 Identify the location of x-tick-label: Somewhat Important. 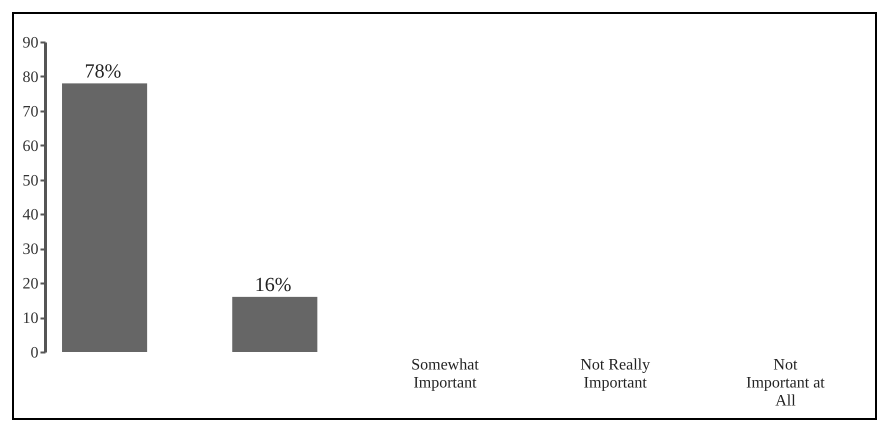
(445, 374).